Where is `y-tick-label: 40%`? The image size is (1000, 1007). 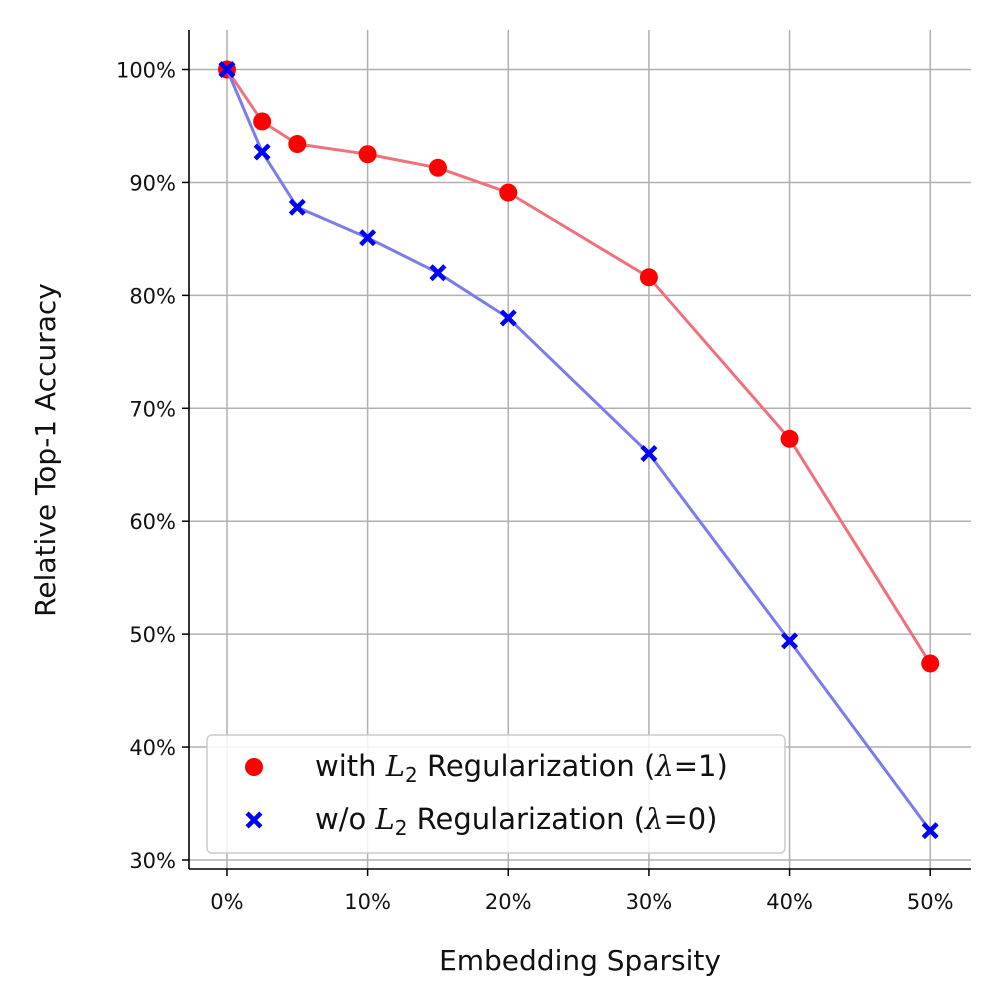
y-tick-label: 40% is located at coordinates (152, 748).